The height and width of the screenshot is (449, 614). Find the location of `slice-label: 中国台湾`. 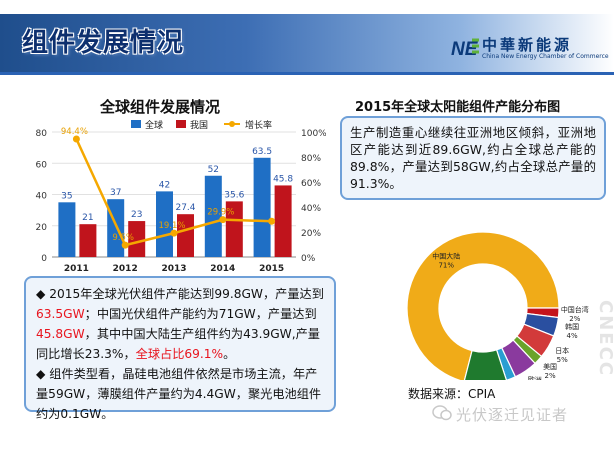

slice-label: 中国台湾 is located at coordinates (575, 309).